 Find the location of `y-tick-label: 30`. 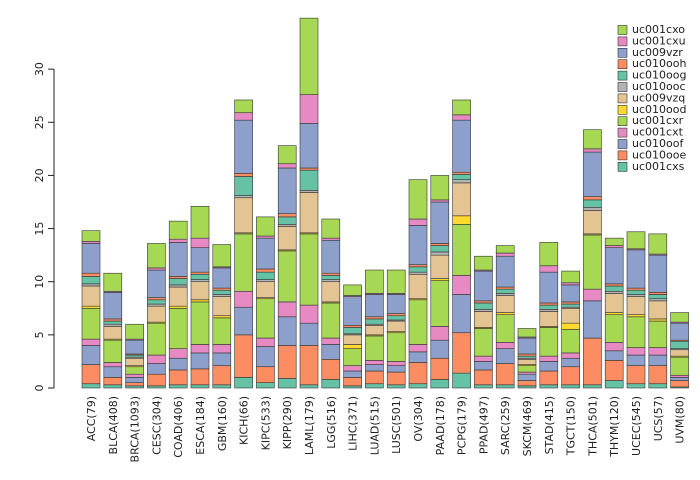

y-tick-label: 30 is located at coordinates (39, 69).